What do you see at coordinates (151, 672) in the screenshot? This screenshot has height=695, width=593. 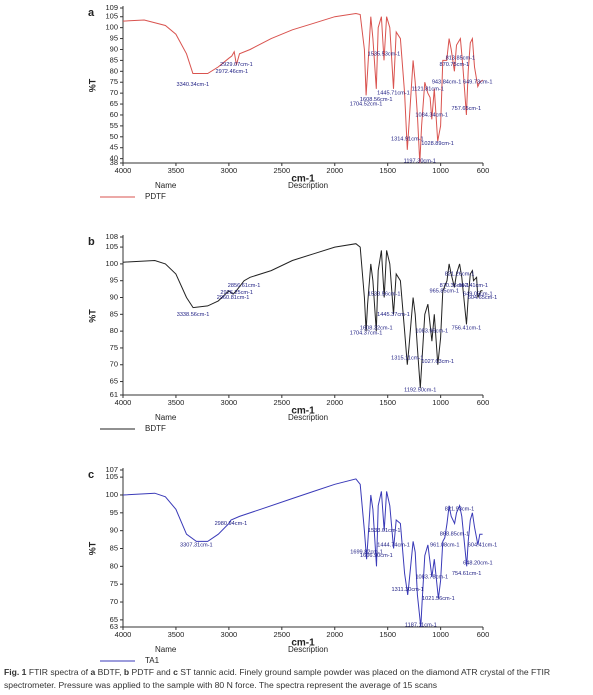 I see `caption-text: PDTF and` at bounding box center [151, 672].